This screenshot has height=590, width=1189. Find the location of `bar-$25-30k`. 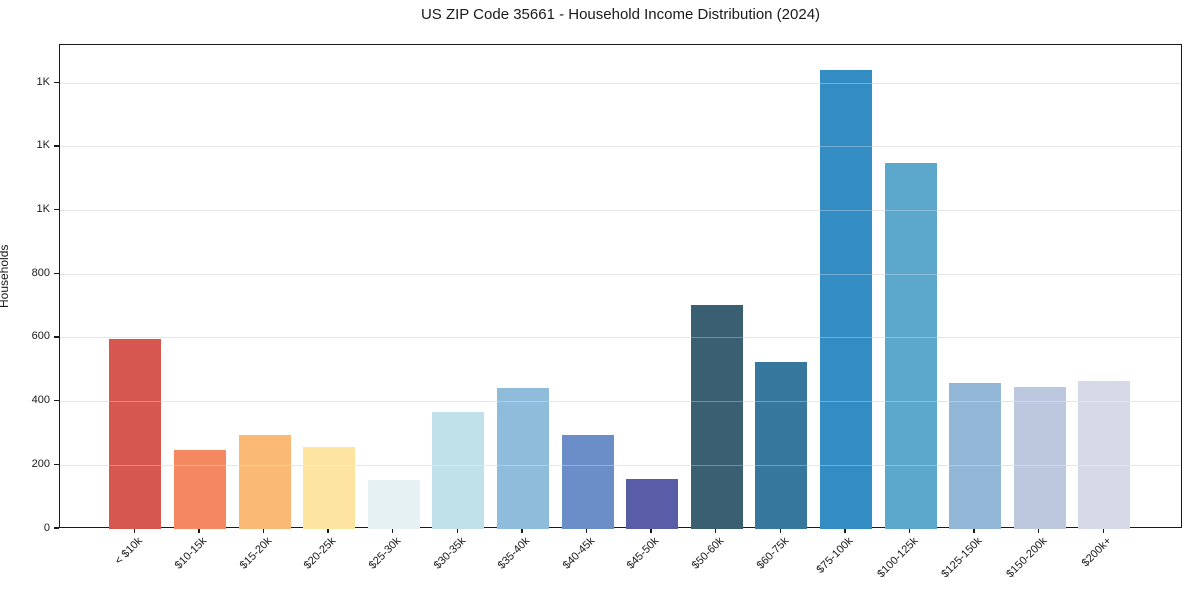

bar-$25-30k is located at coordinates (393, 504).